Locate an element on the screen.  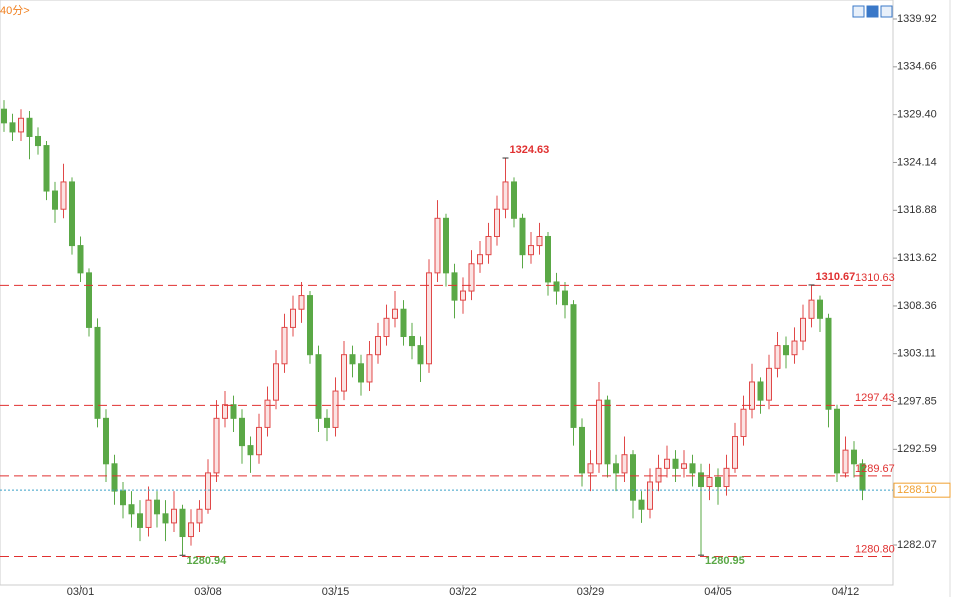
current-price-label: 1288.10 is located at coordinates (917, 490).